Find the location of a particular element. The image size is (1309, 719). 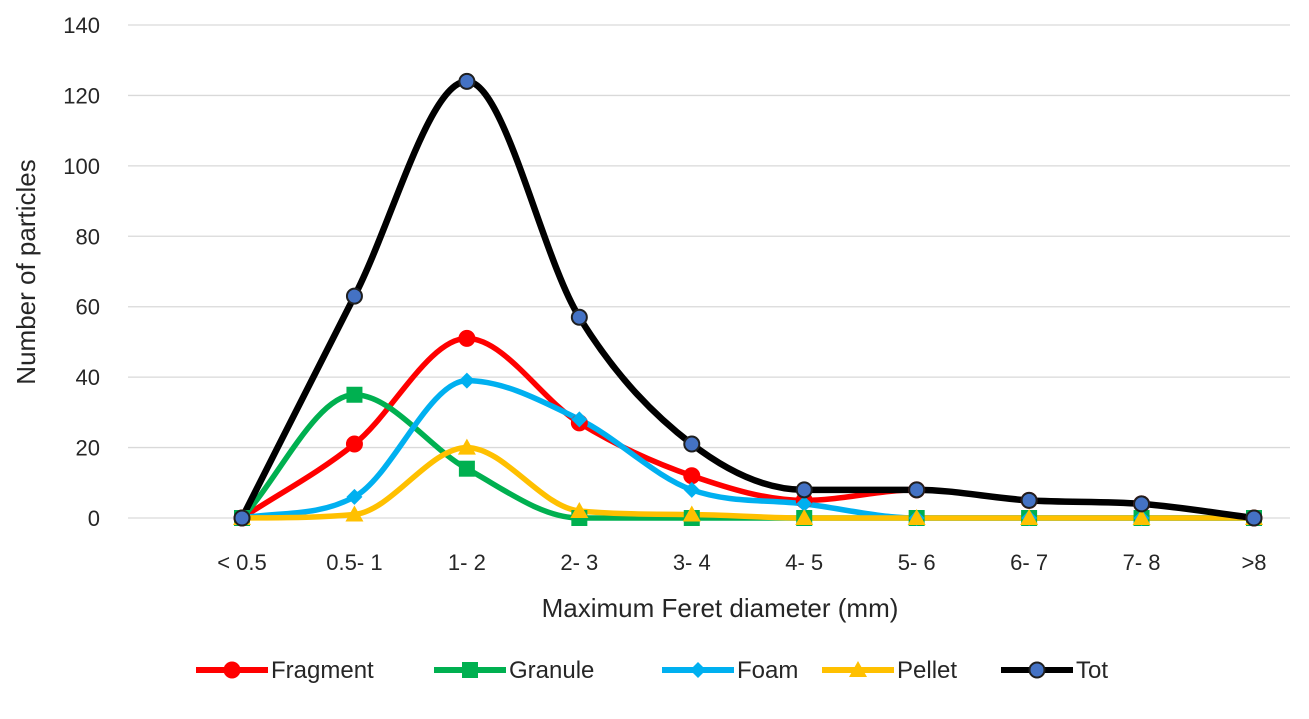

series-line-pellet is located at coordinates (748, 482).